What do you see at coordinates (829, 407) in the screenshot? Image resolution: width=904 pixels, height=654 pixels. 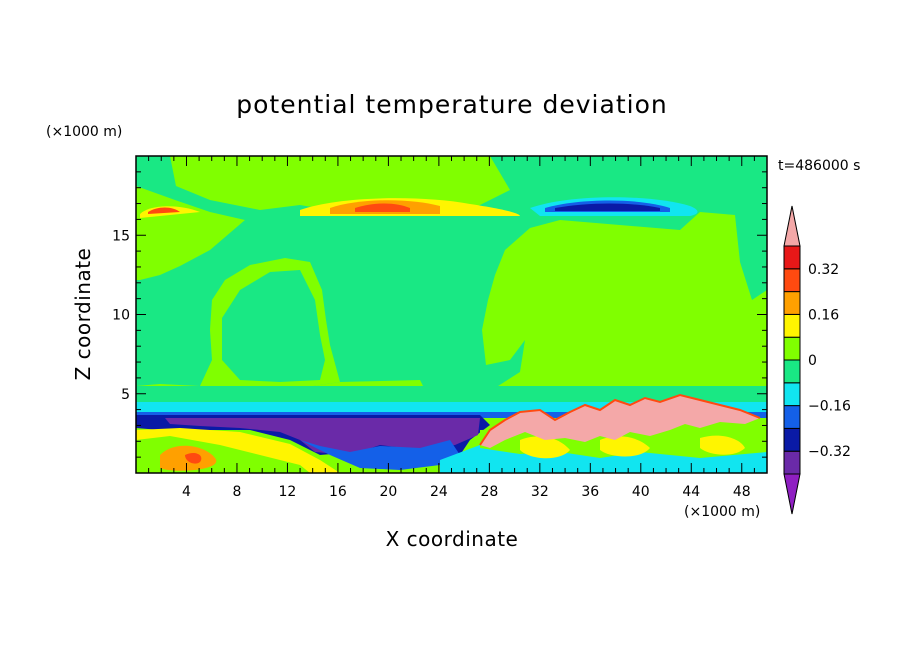 I see `colorbar-tick-label: −0.16` at bounding box center [829, 407].